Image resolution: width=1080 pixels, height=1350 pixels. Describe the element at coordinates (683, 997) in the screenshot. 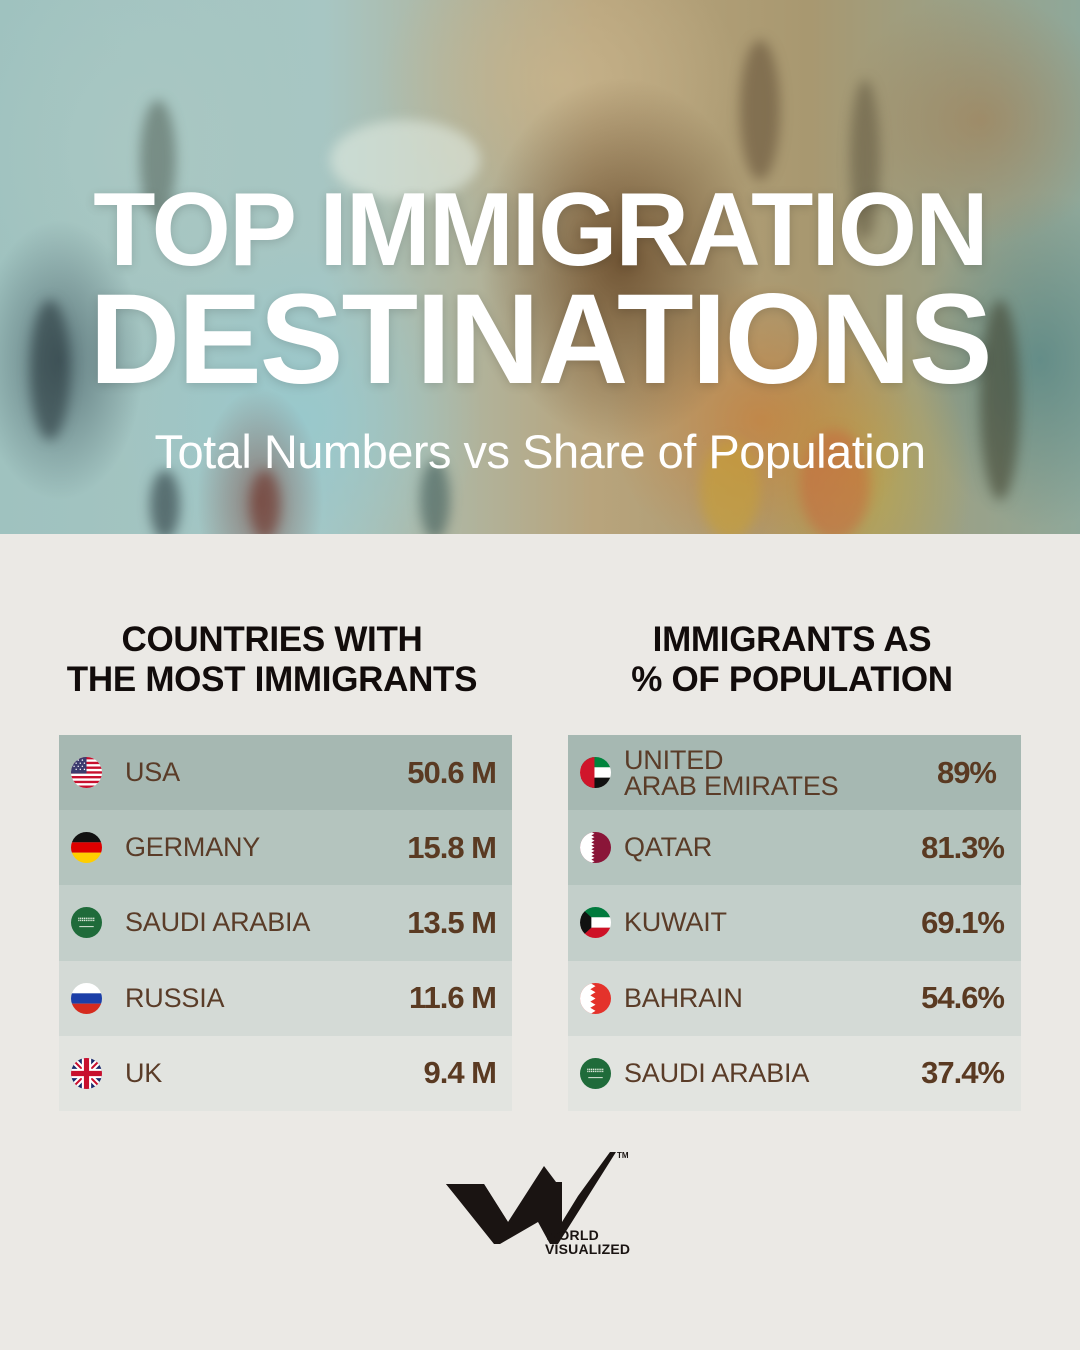

I see `country-name: BAHRAIN` at that location.